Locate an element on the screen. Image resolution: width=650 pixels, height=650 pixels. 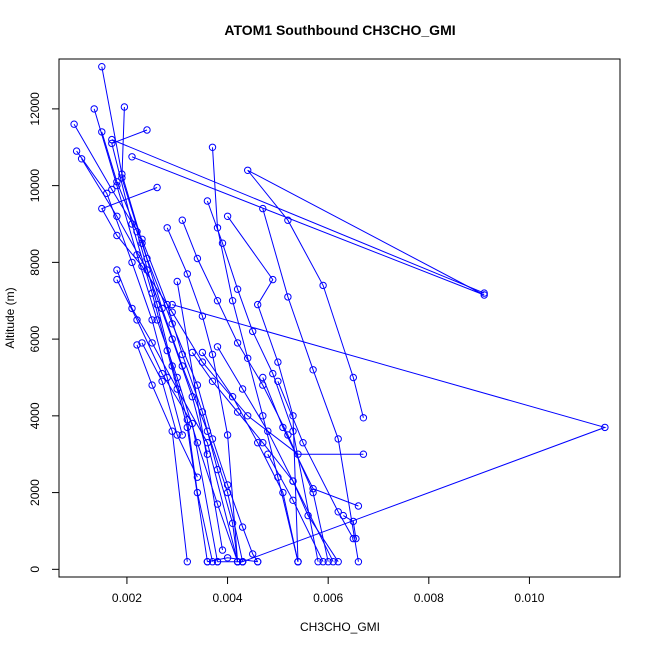
y-tick-label: 12000 is located at coordinates (35, 109).